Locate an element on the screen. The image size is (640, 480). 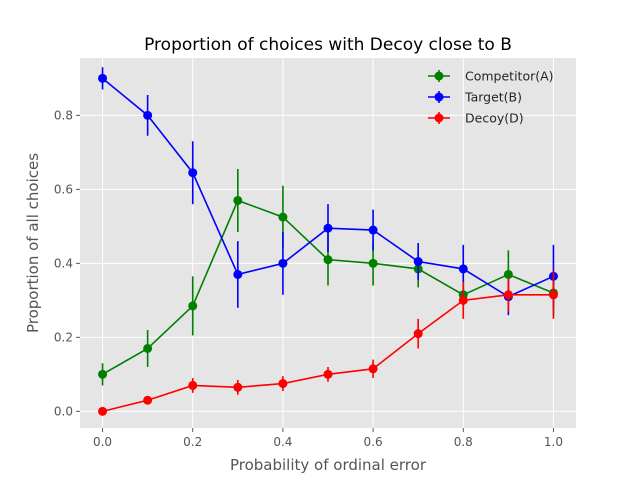
legend-item: Competitor(A) is located at coordinates (491, 76).